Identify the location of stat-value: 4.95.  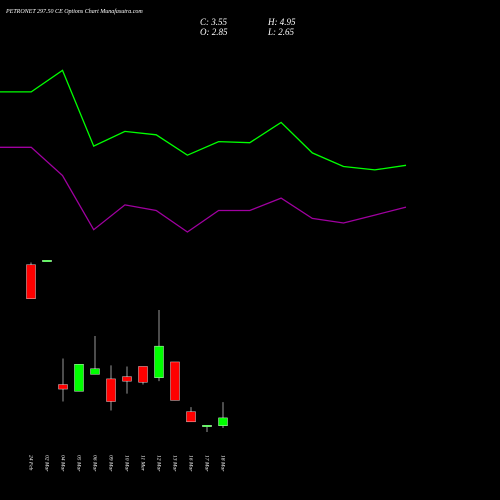
(288, 22).